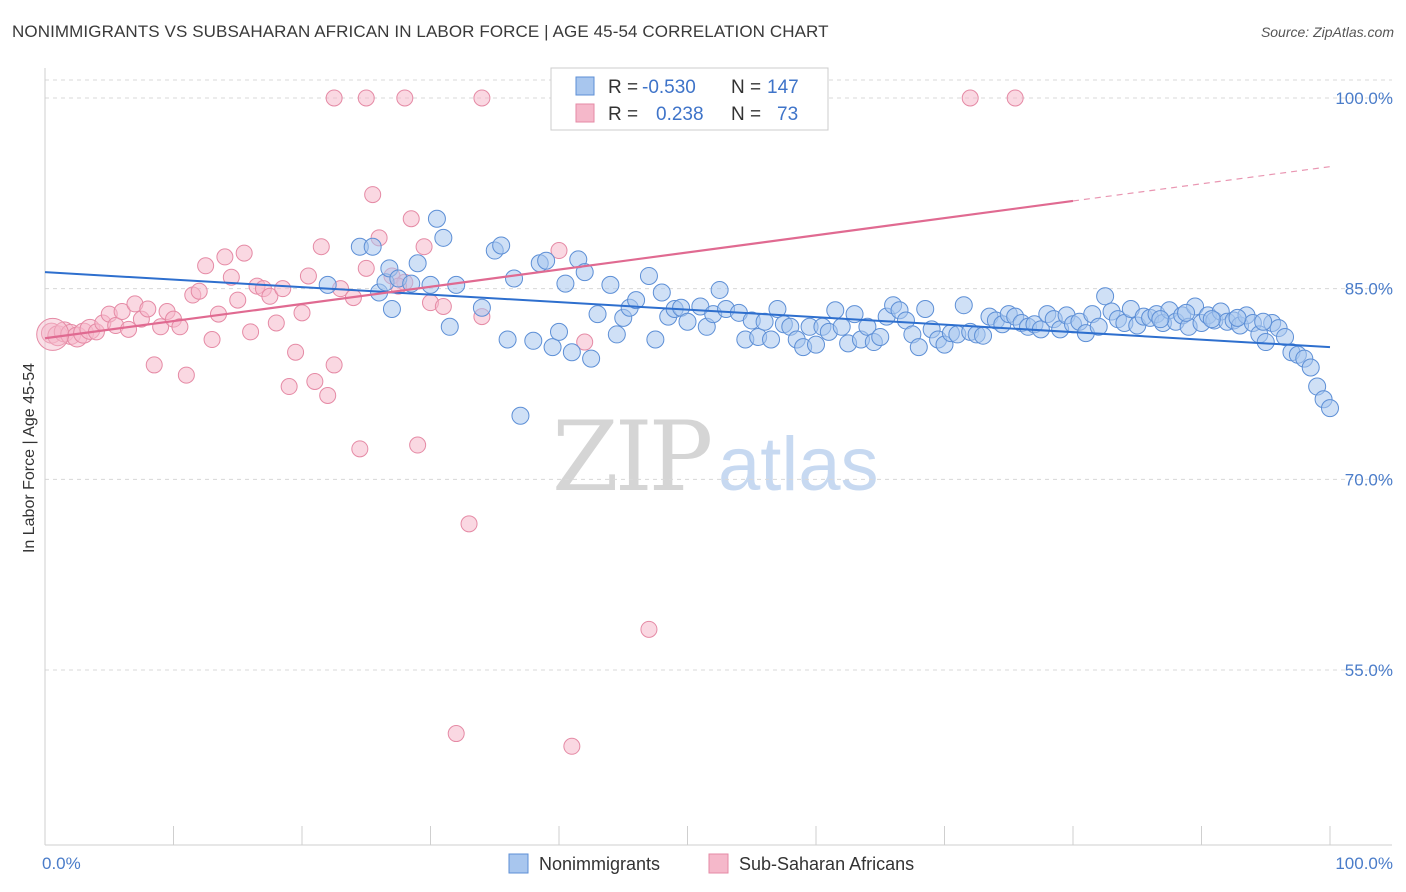 The width and height of the screenshot is (1406, 892). What do you see at coordinates (715, 457) in the screenshot?
I see `watermark: ZIP atlas` at bounding box center [715, 457].